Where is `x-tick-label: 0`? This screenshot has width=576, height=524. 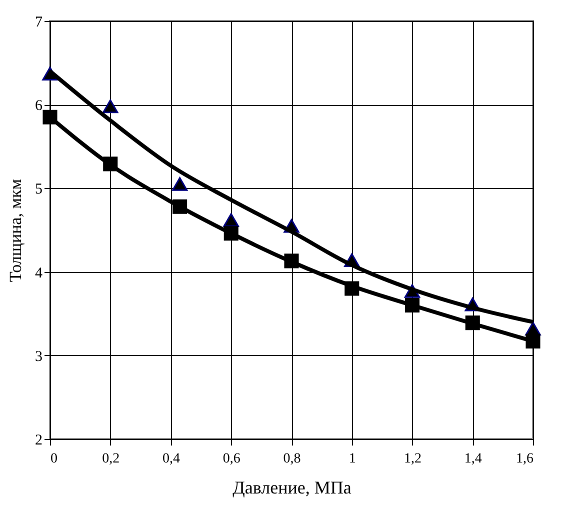 x-tick-label: 0 is located at coordinates (54, 459).